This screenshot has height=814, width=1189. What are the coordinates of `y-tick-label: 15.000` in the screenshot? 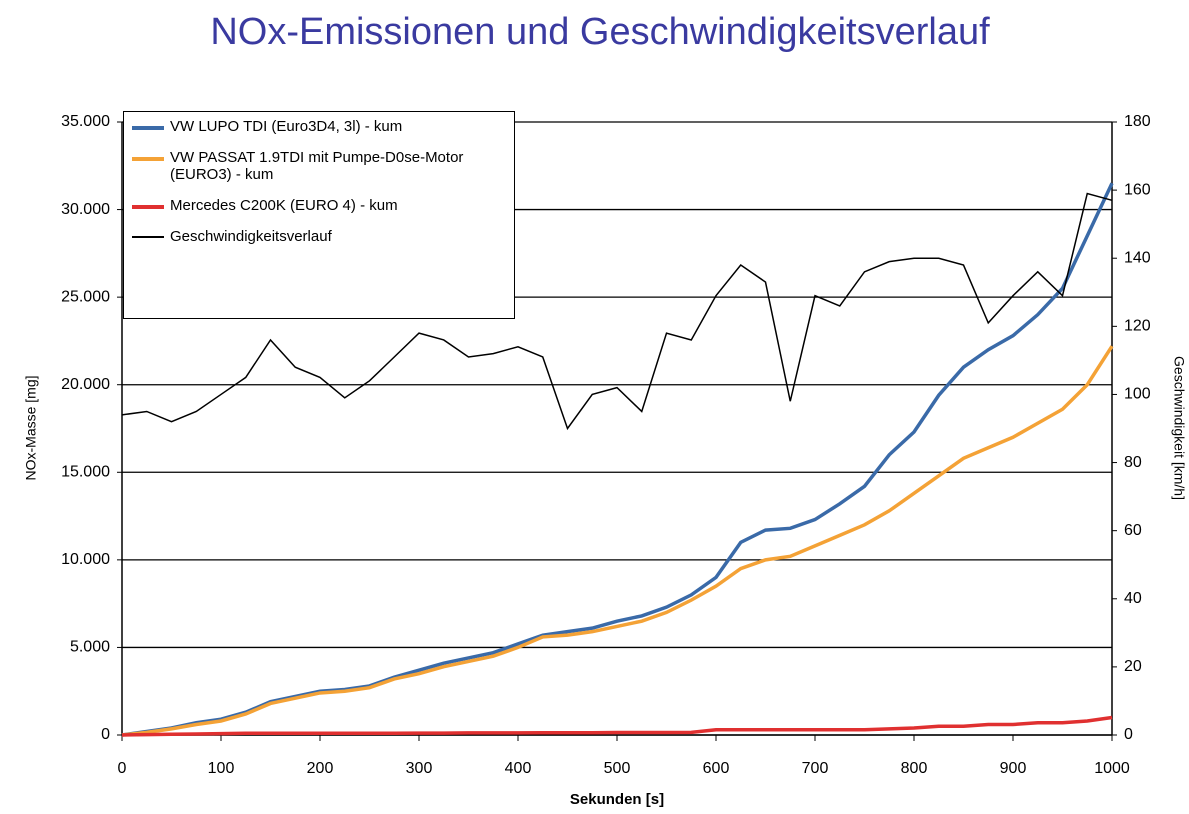 It's located at (85, 472).